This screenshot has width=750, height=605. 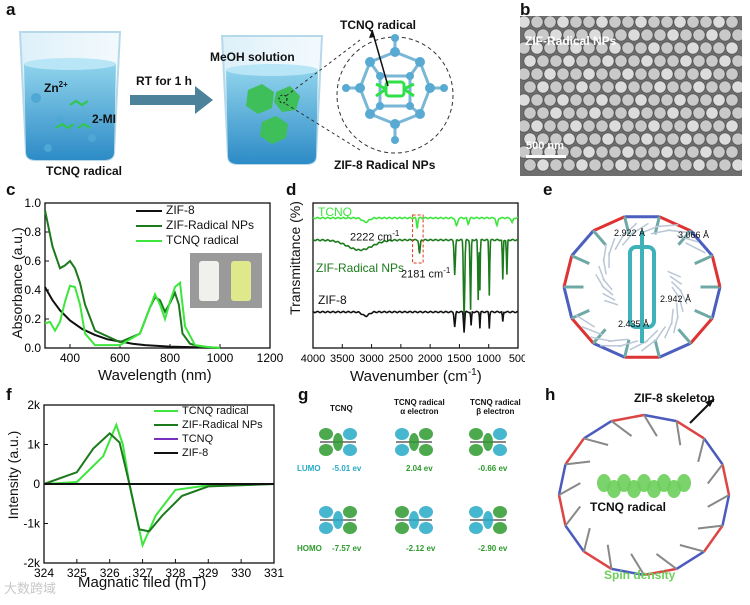 I want to click on sem-title: ZIF-Radical NPs, so click(x=570, y=41).